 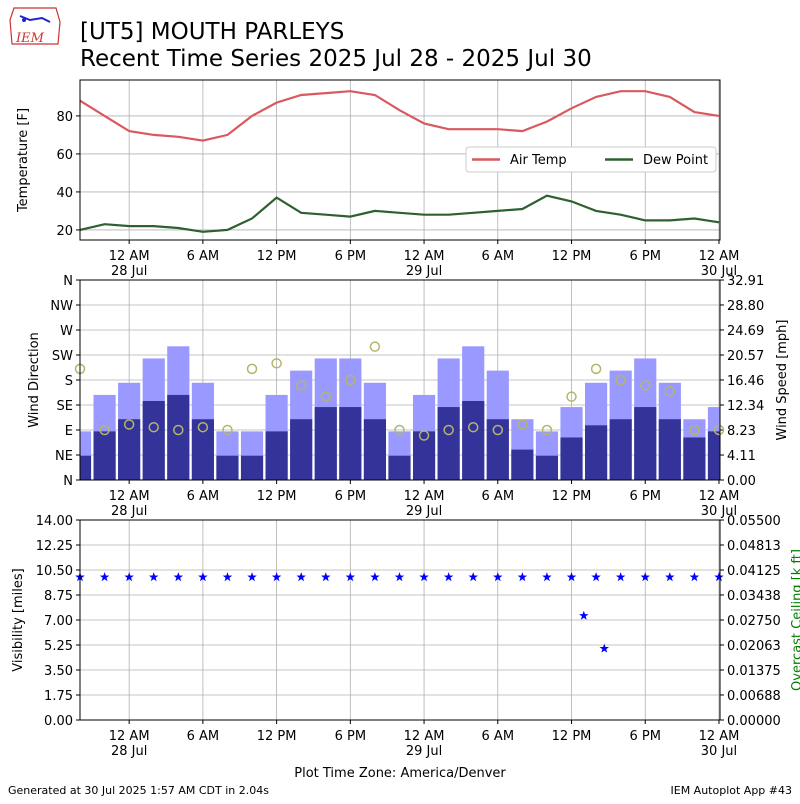 What do you see at coordinates (400, 773) in the screenshot?
I see `x-axis-label: Plot Time Zone: America/Denver` at bounding box center [400, 773].